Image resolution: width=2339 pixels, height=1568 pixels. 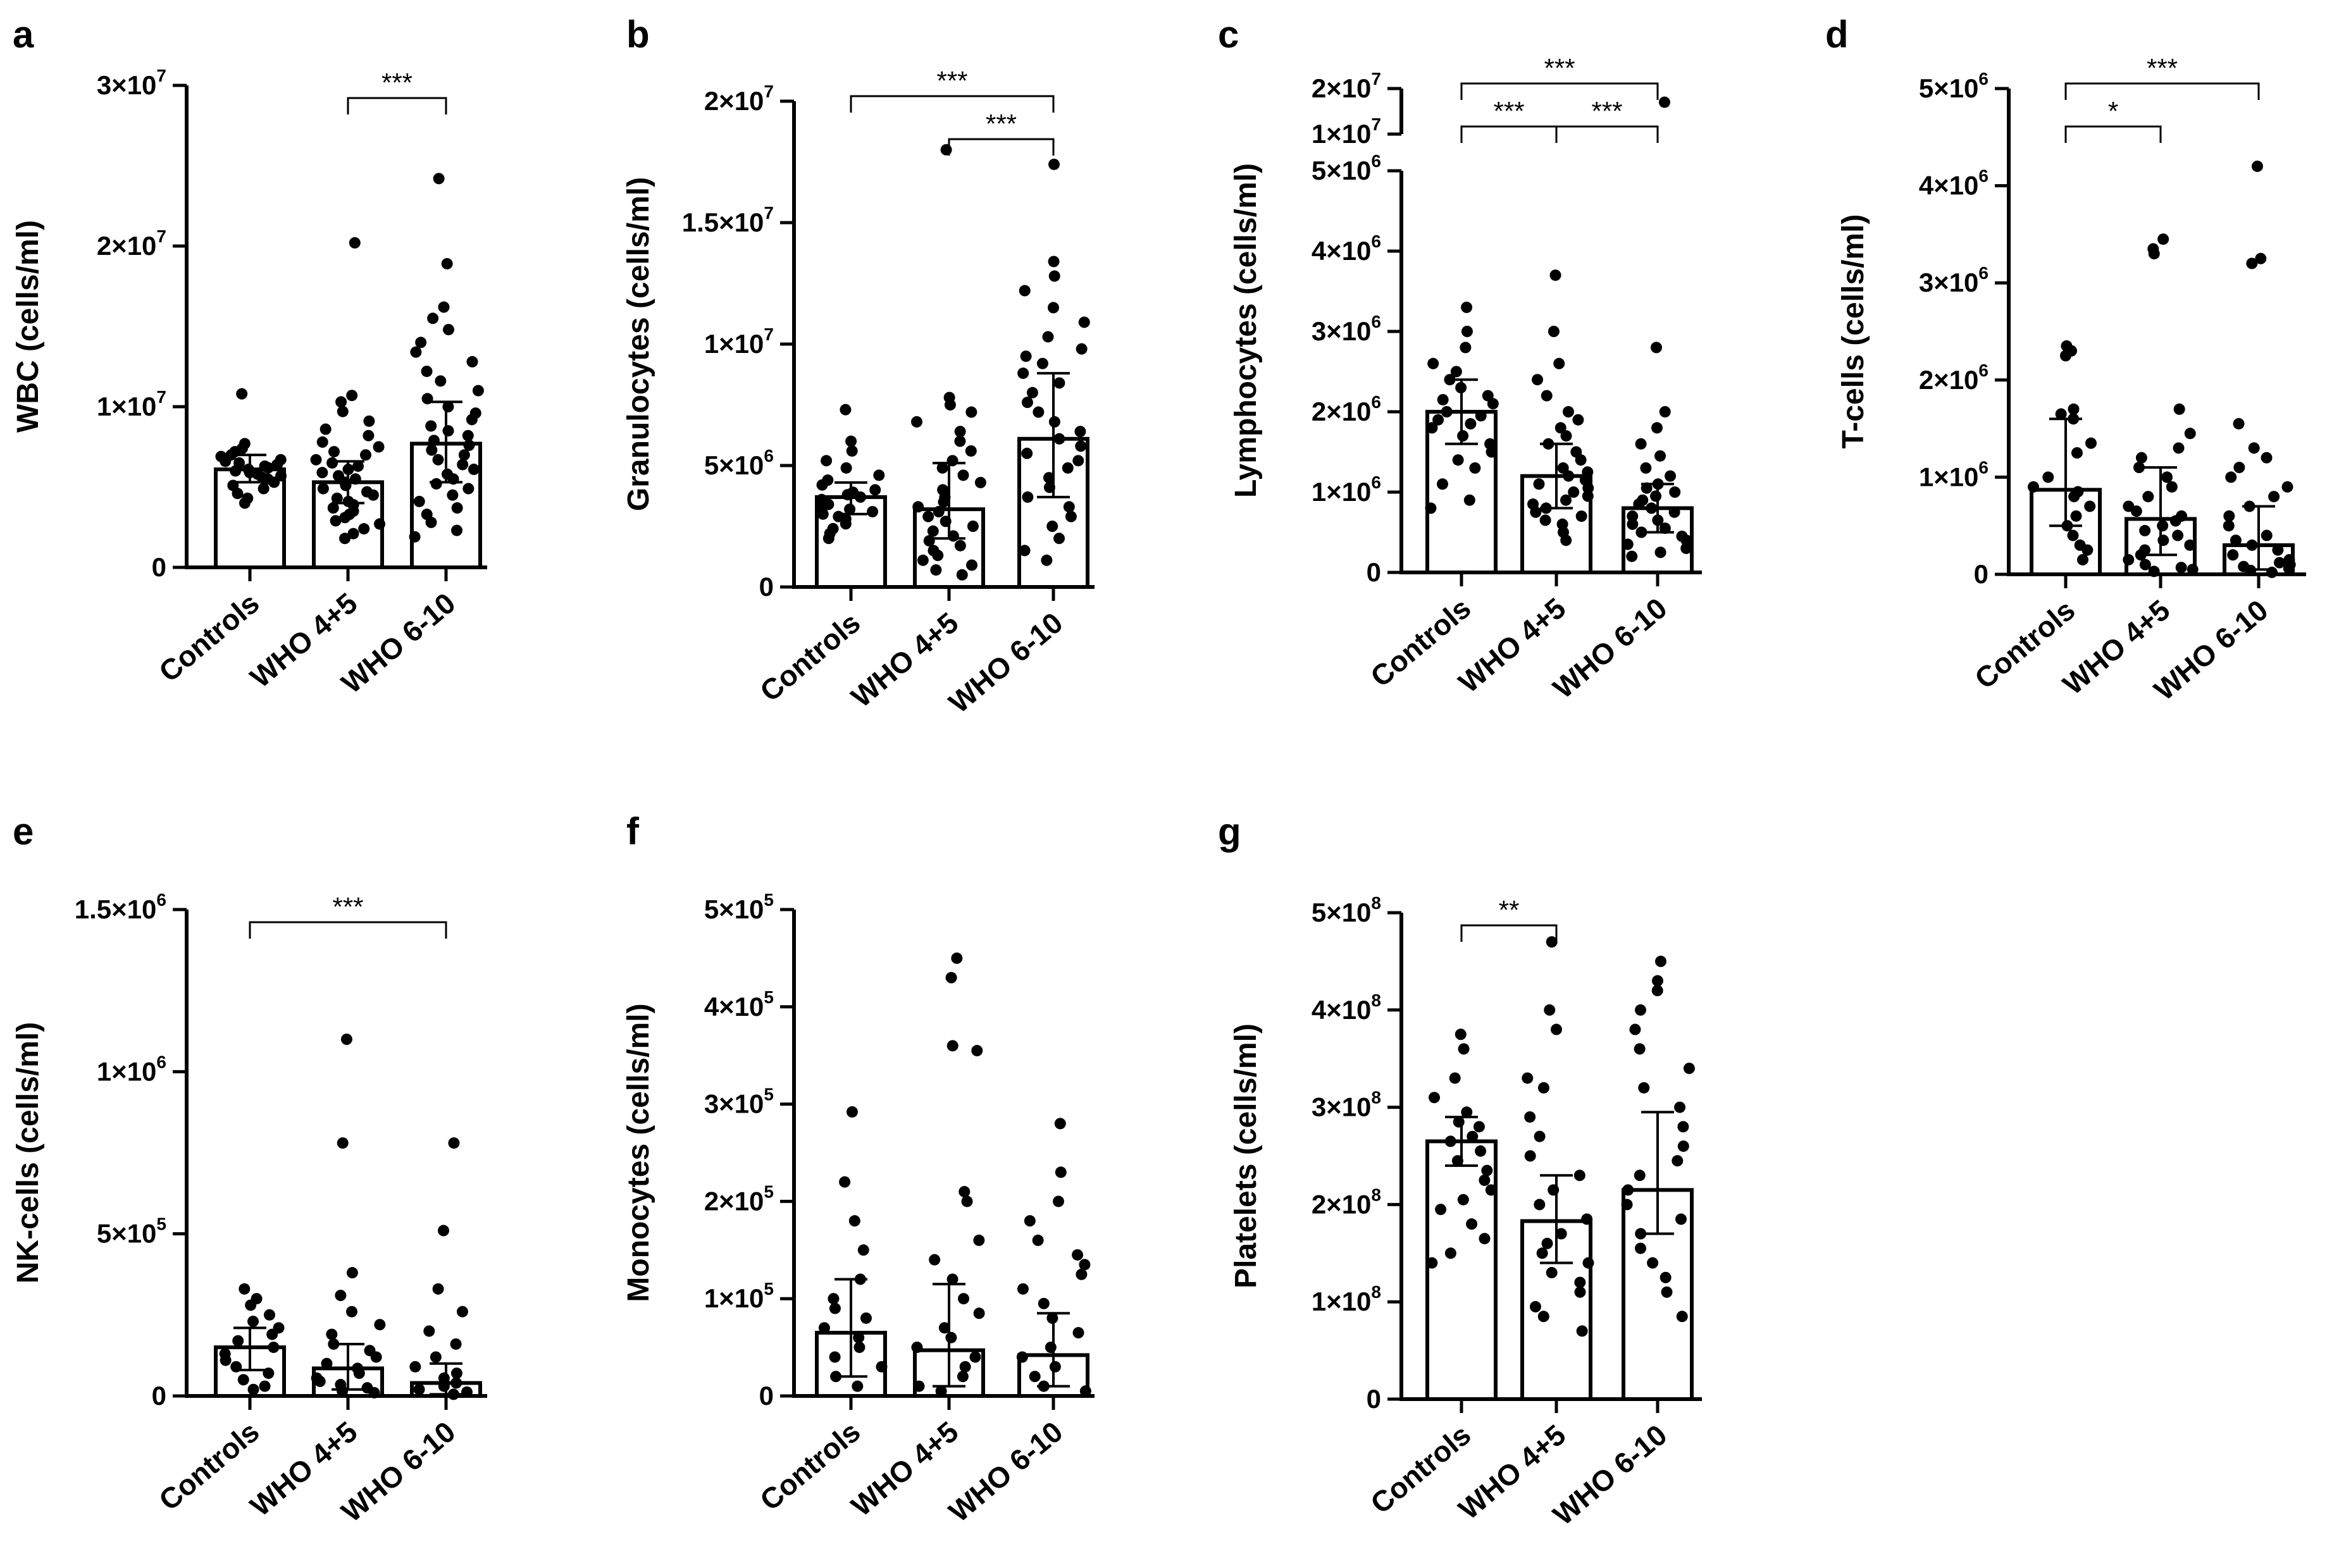 I want to click on y-tick-label: 3×10⁶, so click(x=1346, y=329).